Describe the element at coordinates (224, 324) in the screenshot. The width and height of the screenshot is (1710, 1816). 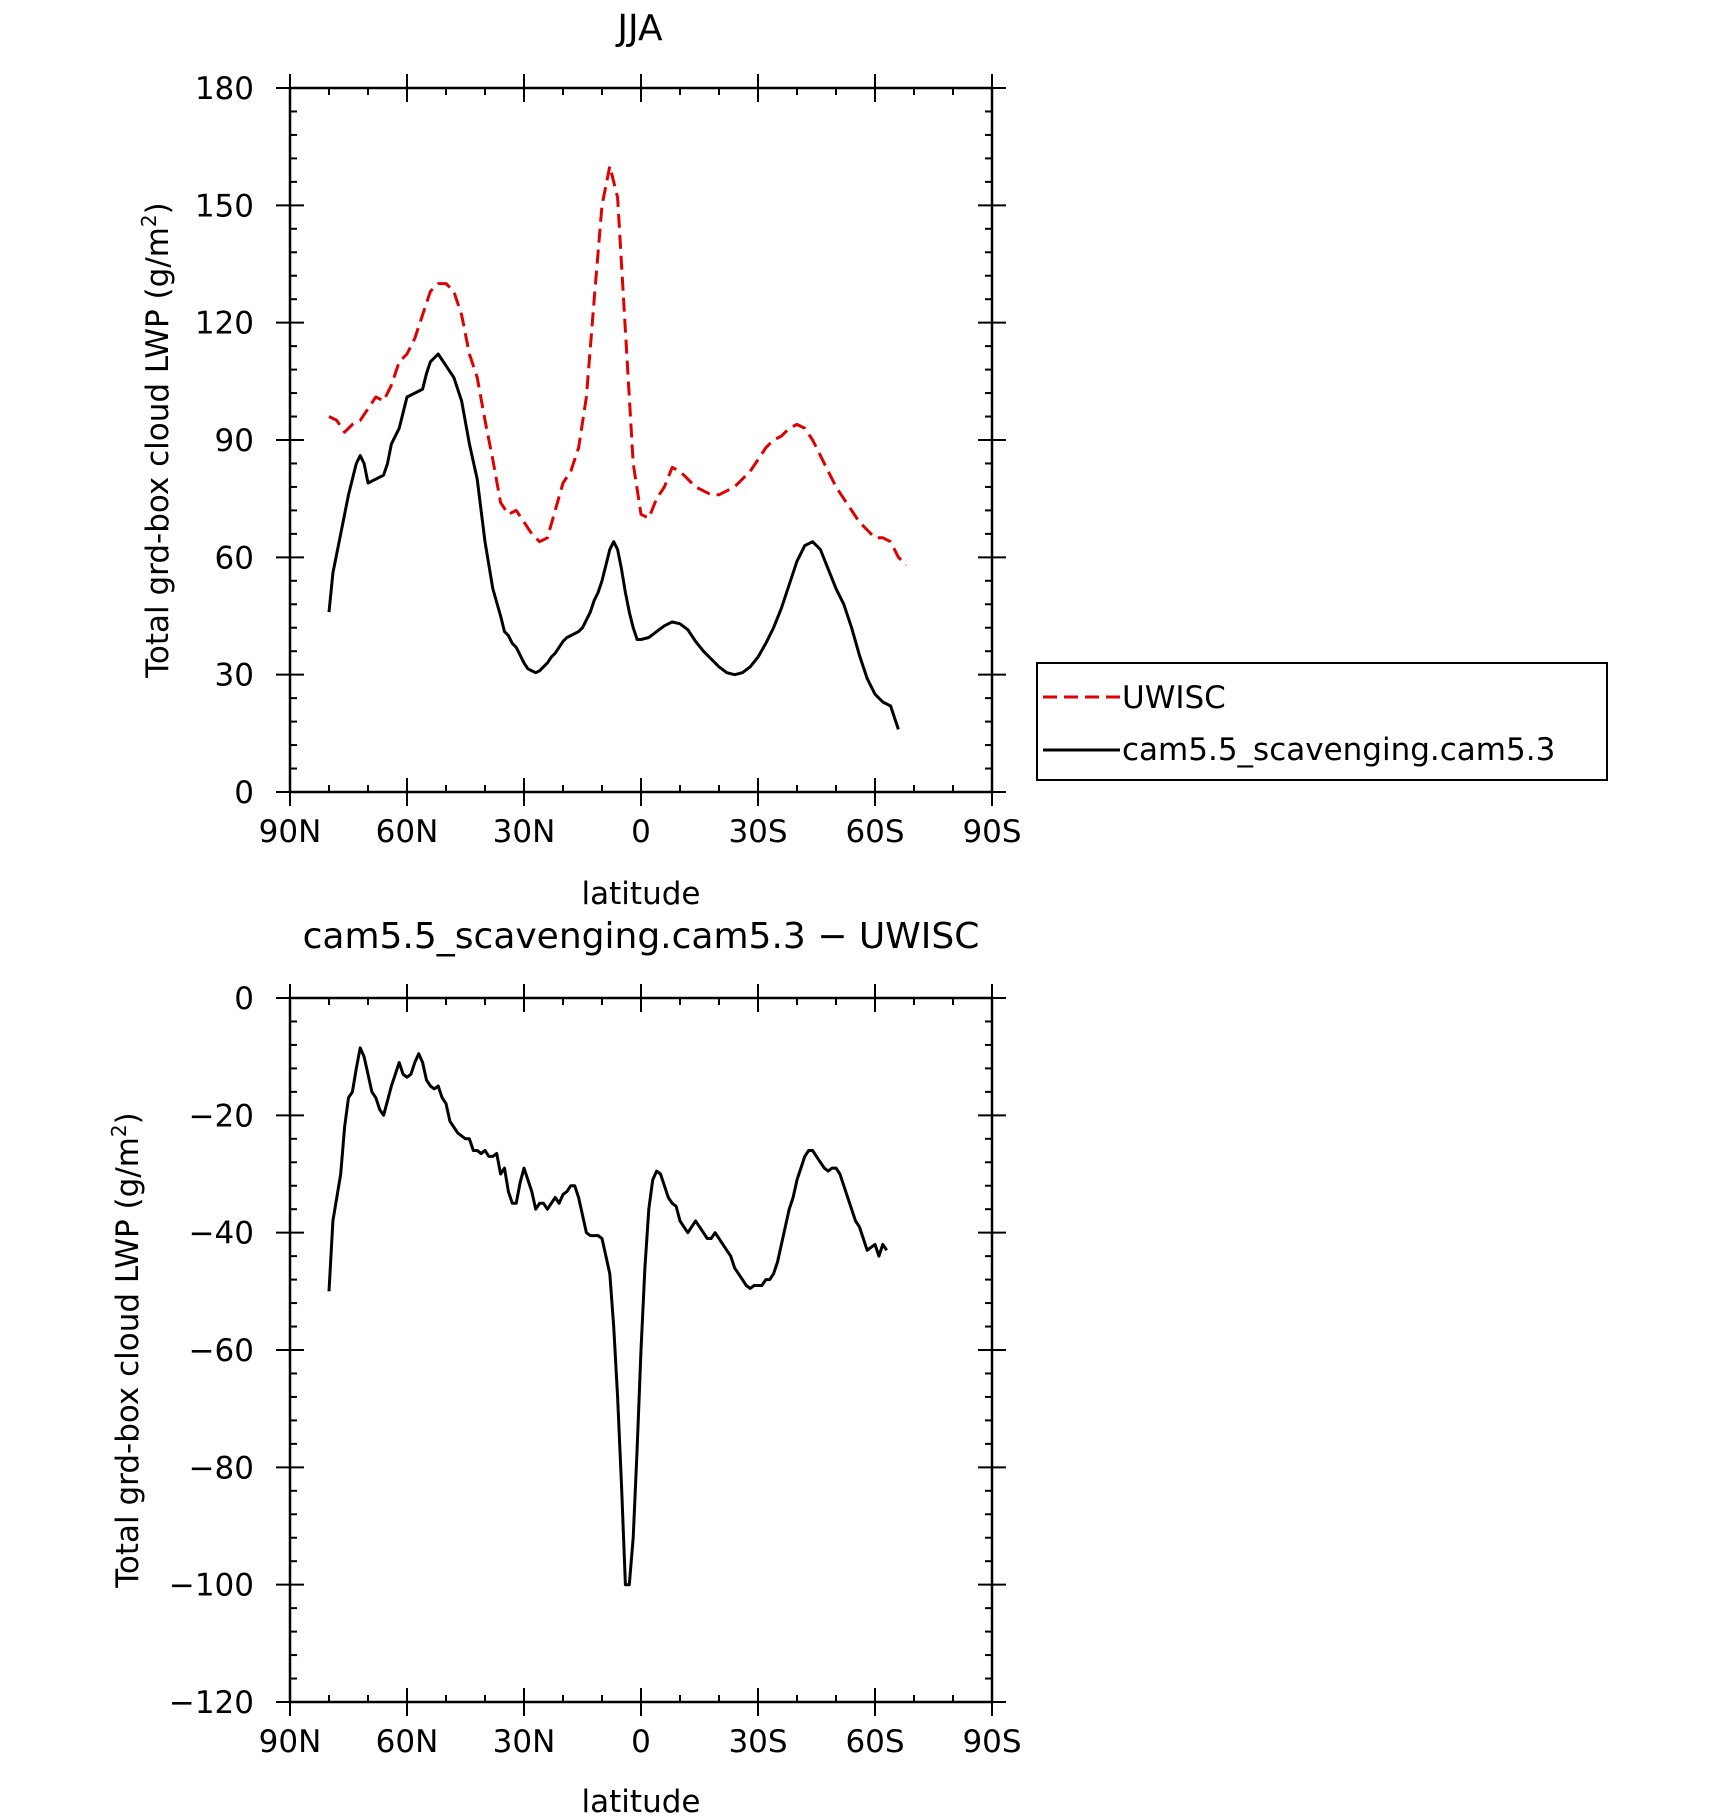
I see `y-tick-label: 120` at that location.